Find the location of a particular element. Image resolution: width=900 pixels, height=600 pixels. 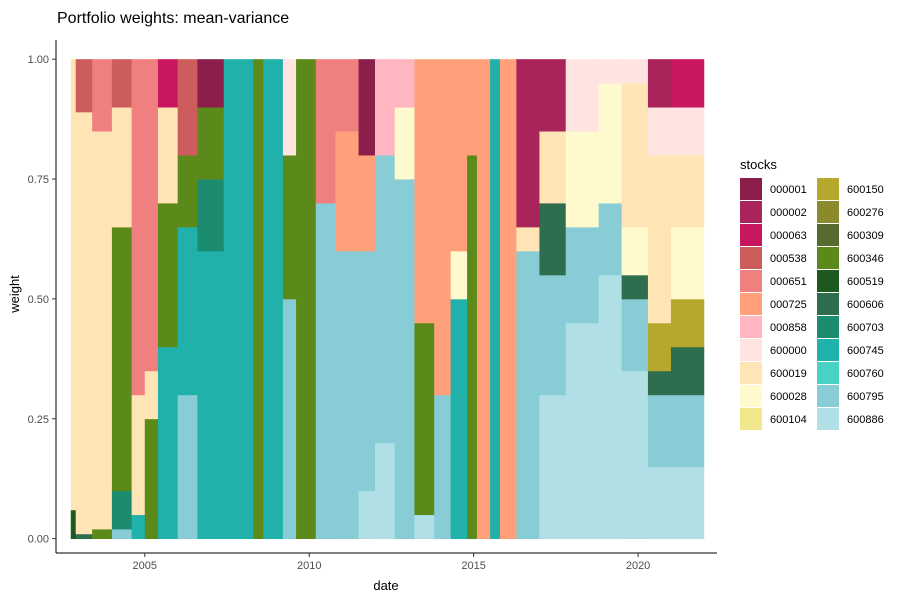

legend-label-000002: 000002 is located at coordinates (788, 213).